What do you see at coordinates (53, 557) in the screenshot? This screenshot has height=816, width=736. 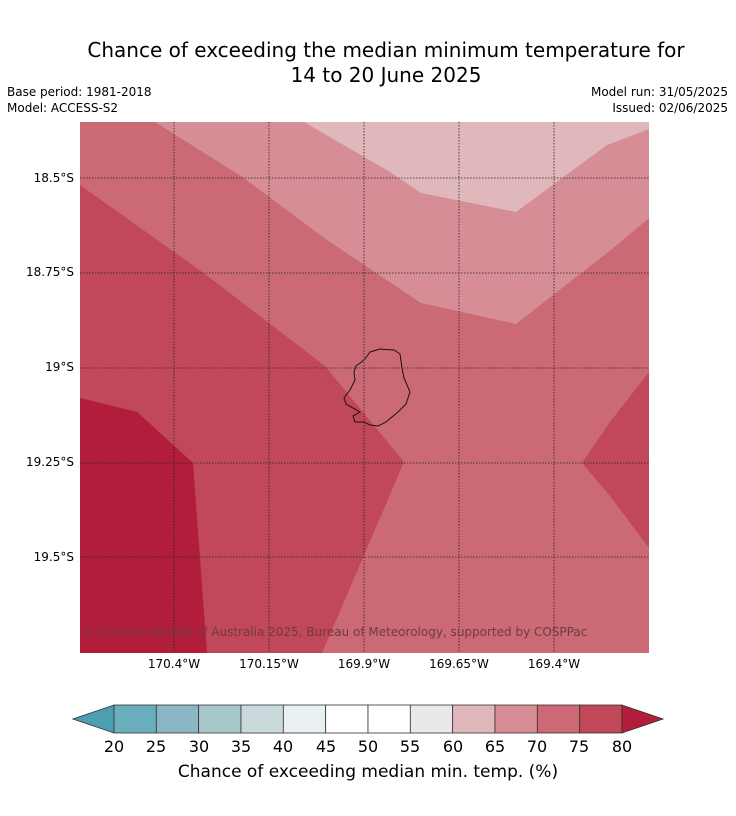 I see `lat-label: 19.5°S` at bounding box center [53, 557].